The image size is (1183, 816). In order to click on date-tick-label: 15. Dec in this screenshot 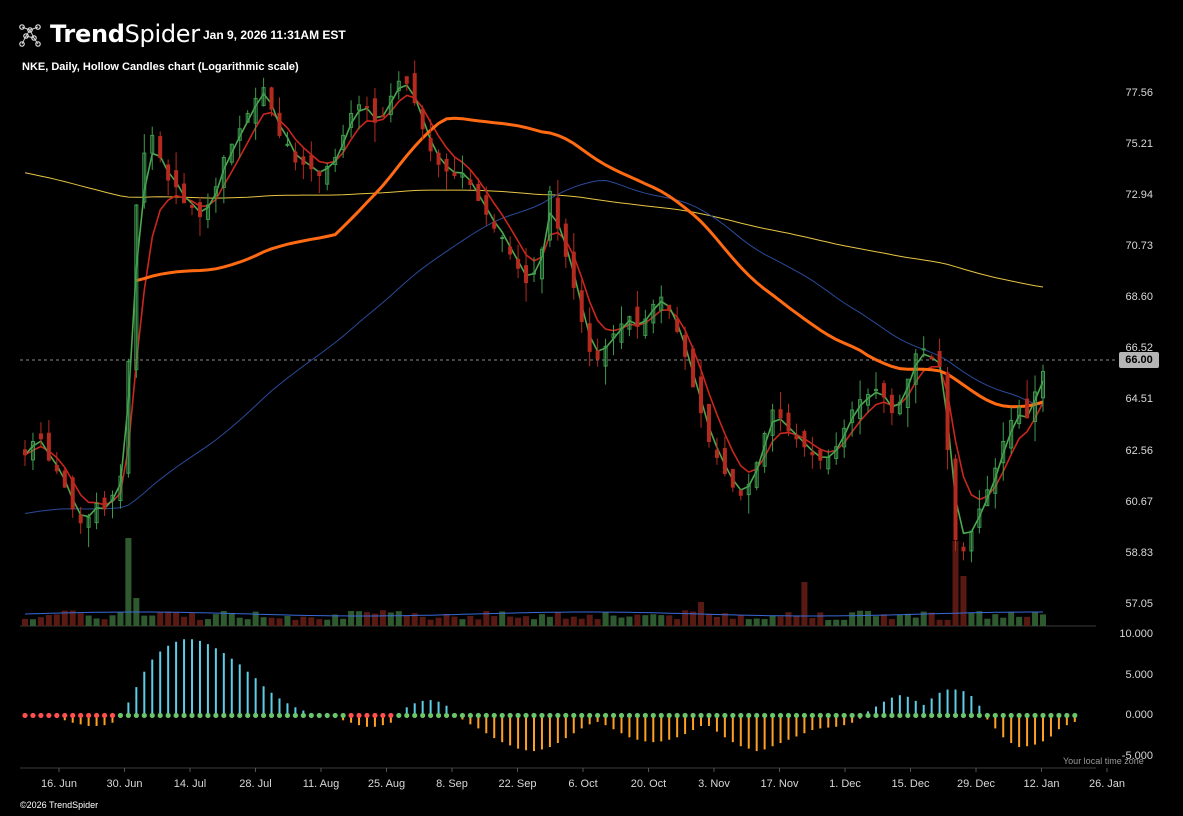, I will do `click(910, 784)`.